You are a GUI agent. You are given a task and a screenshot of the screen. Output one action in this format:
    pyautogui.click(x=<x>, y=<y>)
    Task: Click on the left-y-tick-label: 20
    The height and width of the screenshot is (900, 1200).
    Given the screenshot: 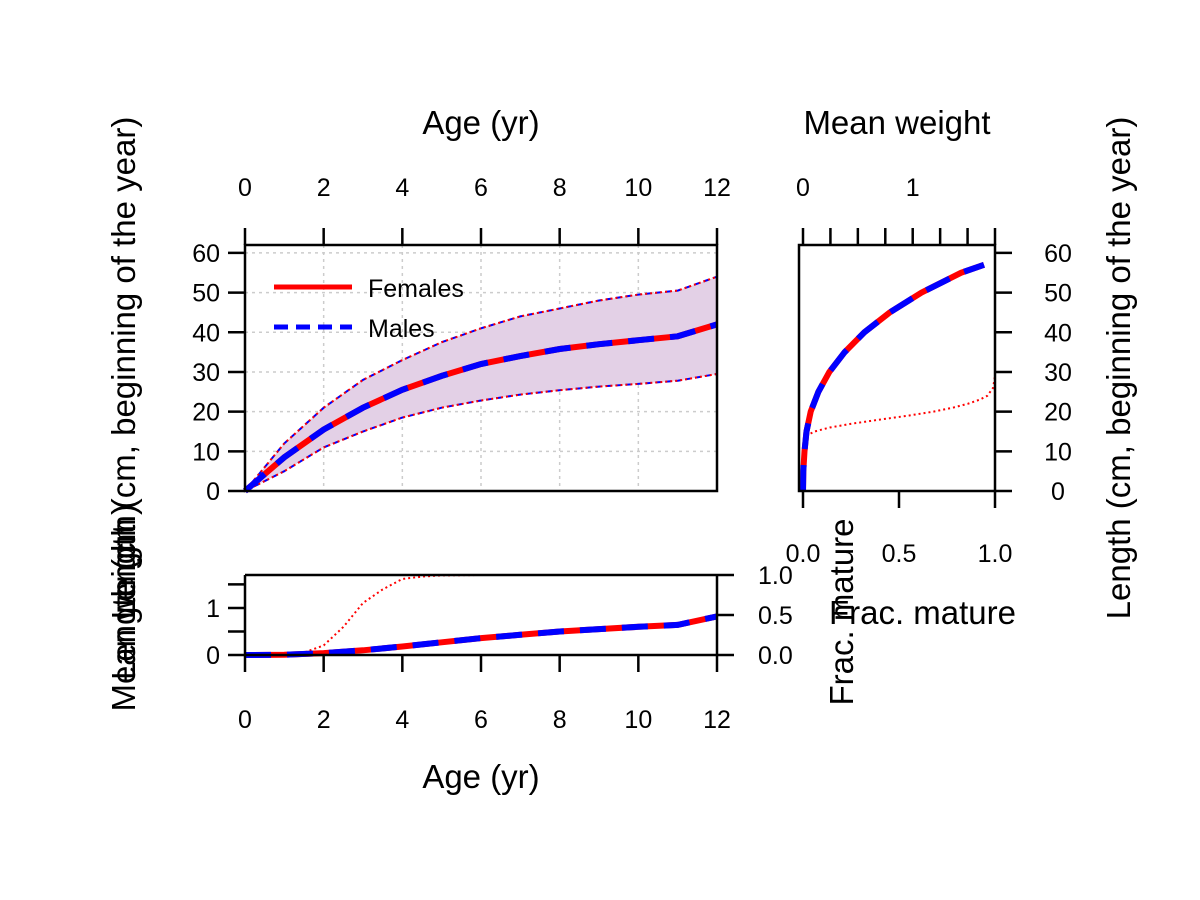 What is the action you would take?
    pyautogui.click(x=206, y=413)
    